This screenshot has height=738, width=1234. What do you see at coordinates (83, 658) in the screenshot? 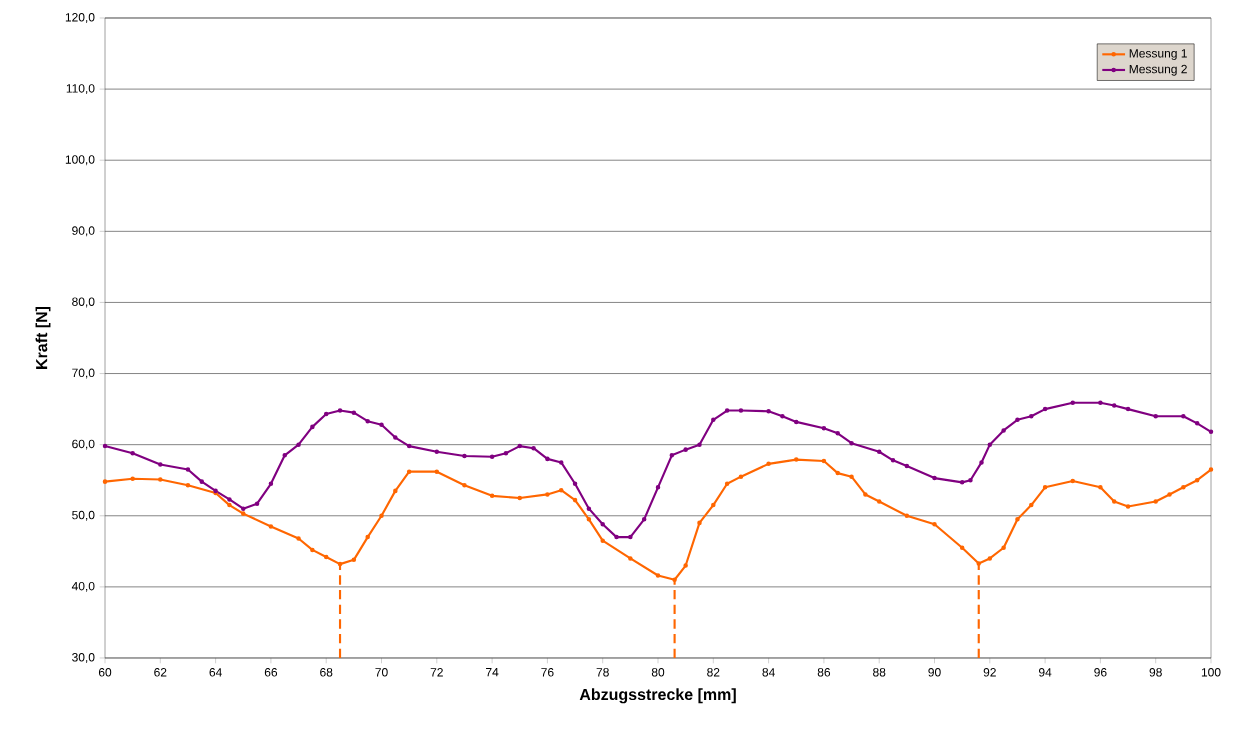
I see `y-tick-label: 30,0` at bounding box center [83, 658].